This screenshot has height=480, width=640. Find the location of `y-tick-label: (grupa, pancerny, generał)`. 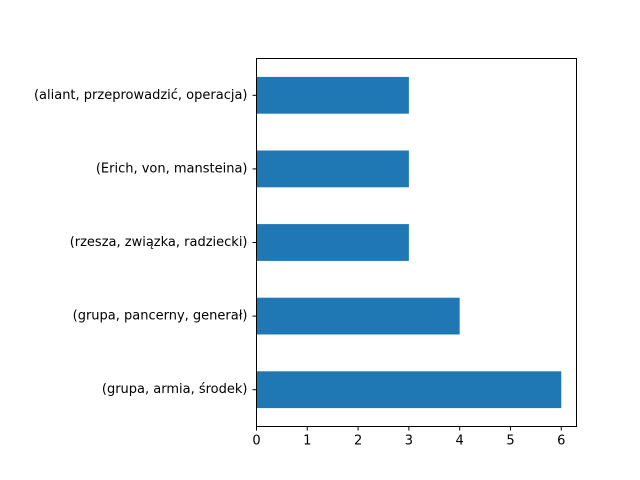

y-tick-label: (grupa, pancerny, generał) is located at coordinates (160, 316).